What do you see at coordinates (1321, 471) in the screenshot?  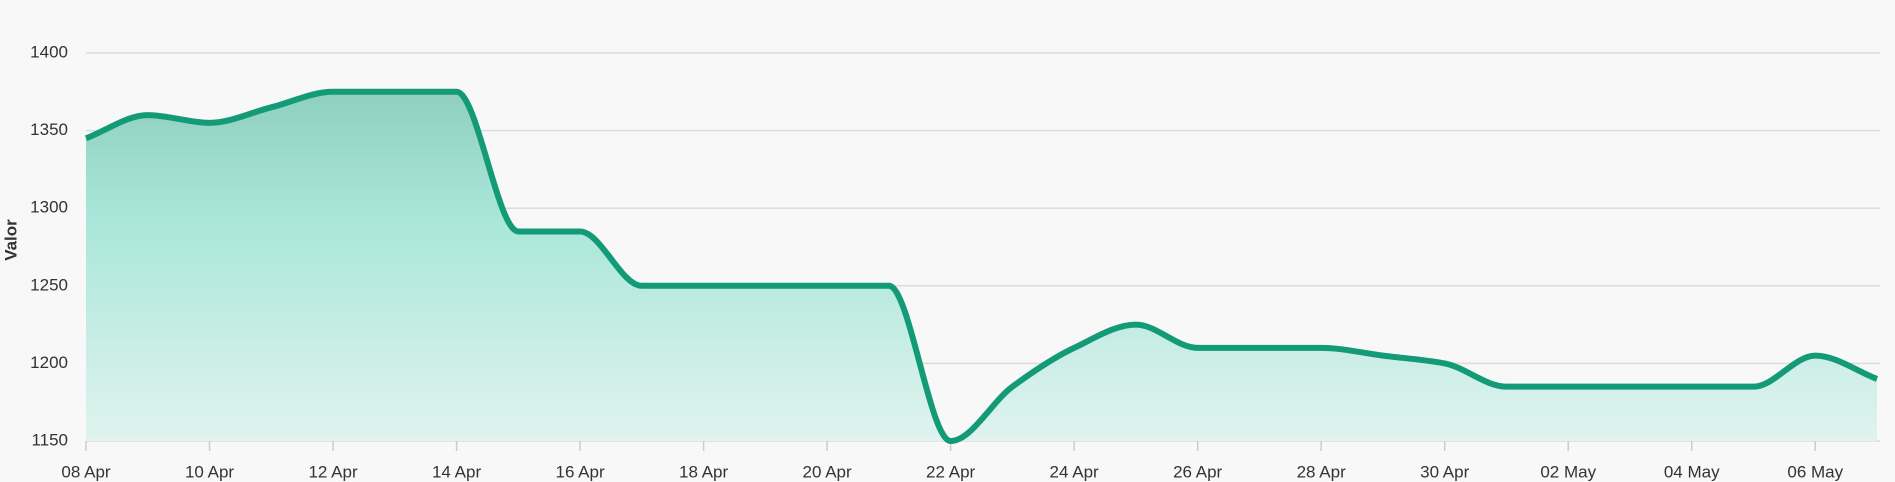 I see `x-tick-label: 28 Apr` at bounding box center [1321, 471].